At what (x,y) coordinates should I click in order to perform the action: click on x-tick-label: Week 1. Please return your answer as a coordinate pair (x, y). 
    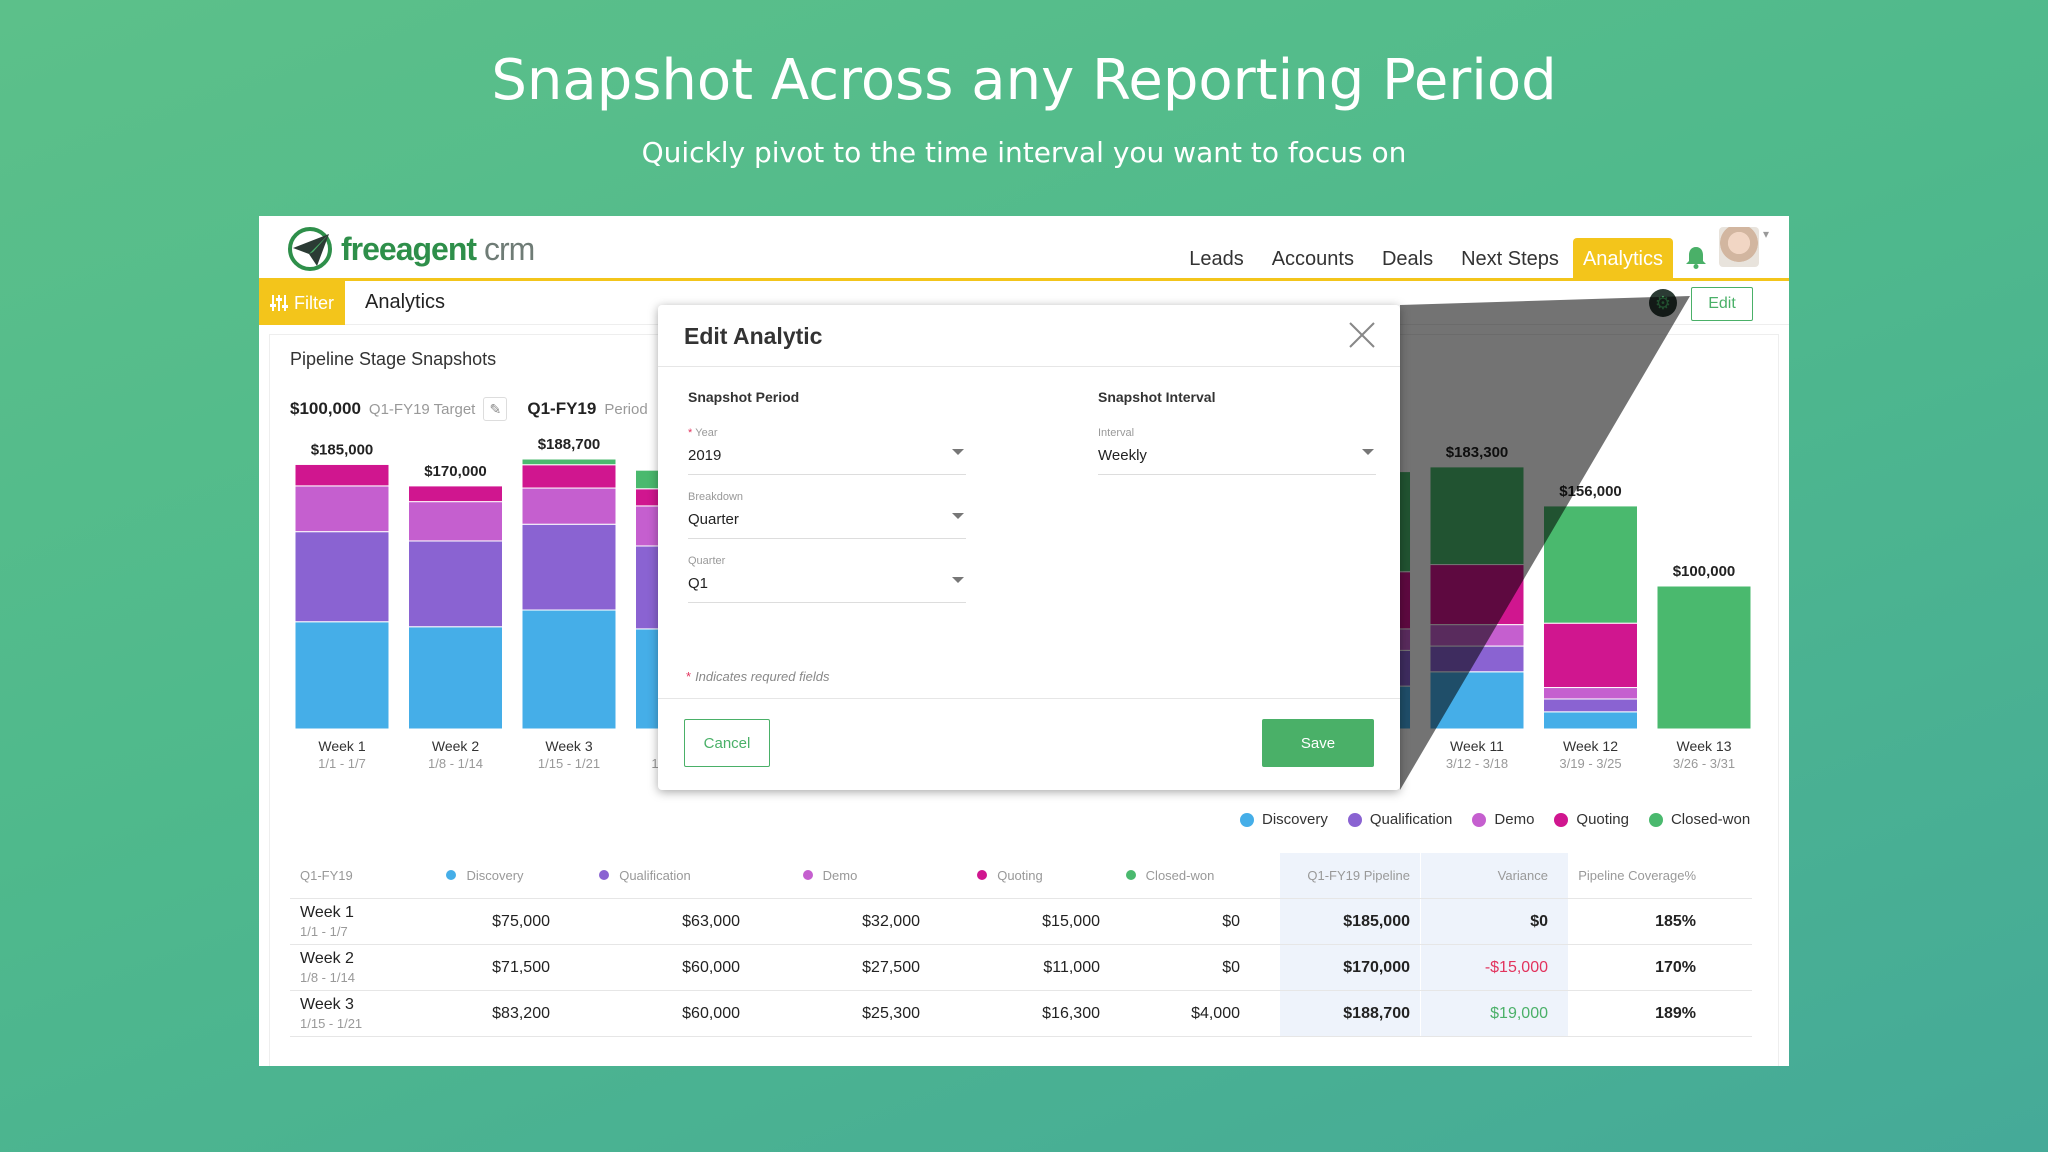
    Looking at the image, I should click on (341, 746).